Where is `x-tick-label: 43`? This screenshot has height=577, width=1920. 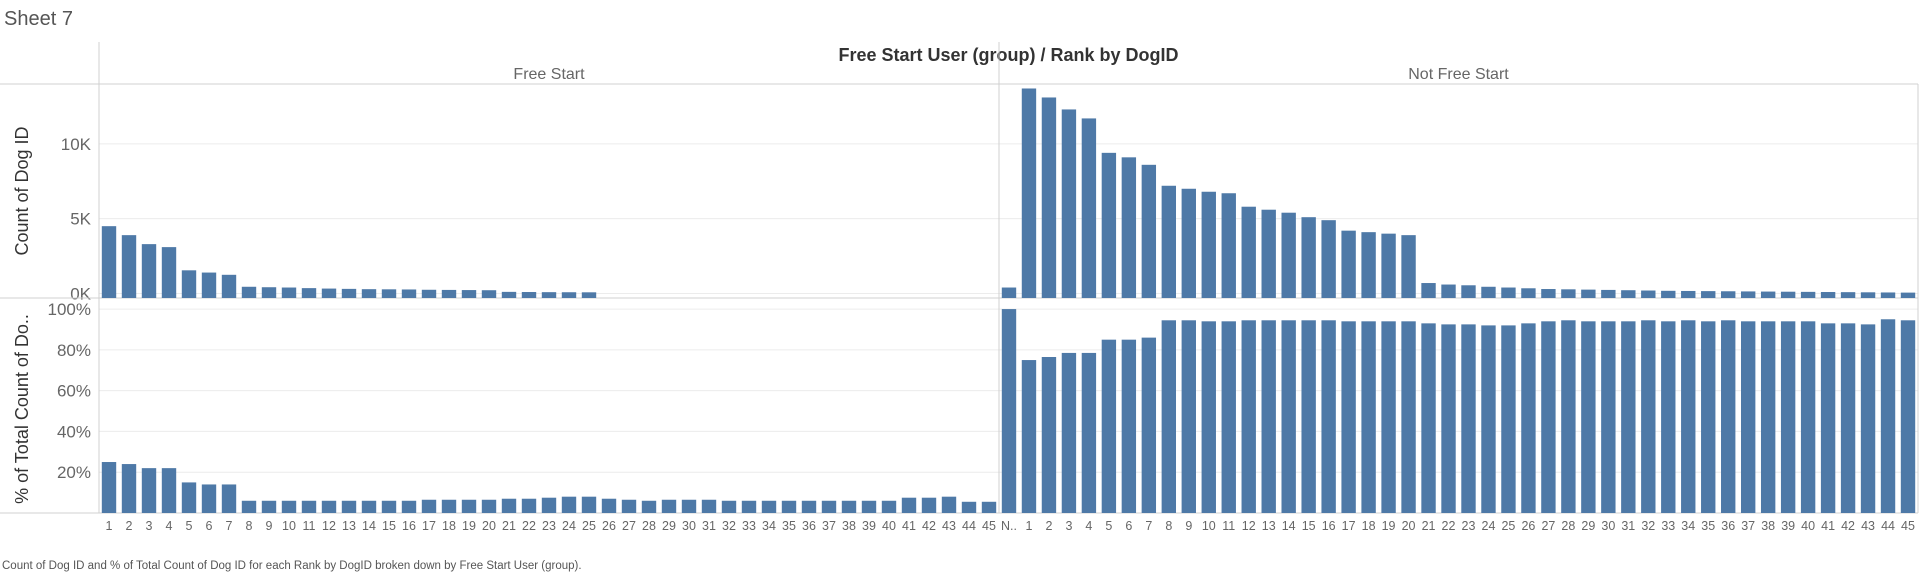
x-tick-label: 43 is located at coordinates (949, 526).